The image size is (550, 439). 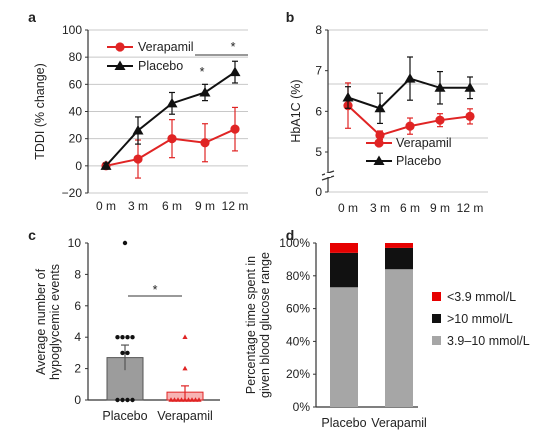 What do you see at coordinates (55, 322) in the screenshot?
I see `panel-c-y-axis-label-line: hypoglycemic events` at bounding box center [55, 322].